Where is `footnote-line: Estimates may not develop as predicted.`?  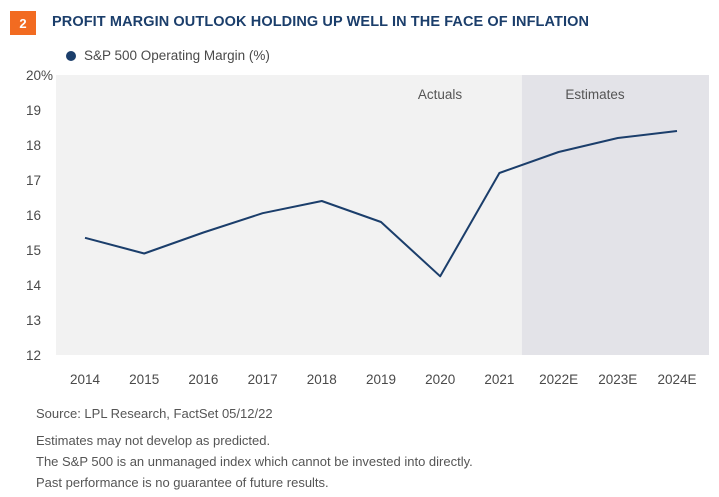 footnote-line: Estimates may not develop as predicted. is located at coordinates (153, 440).